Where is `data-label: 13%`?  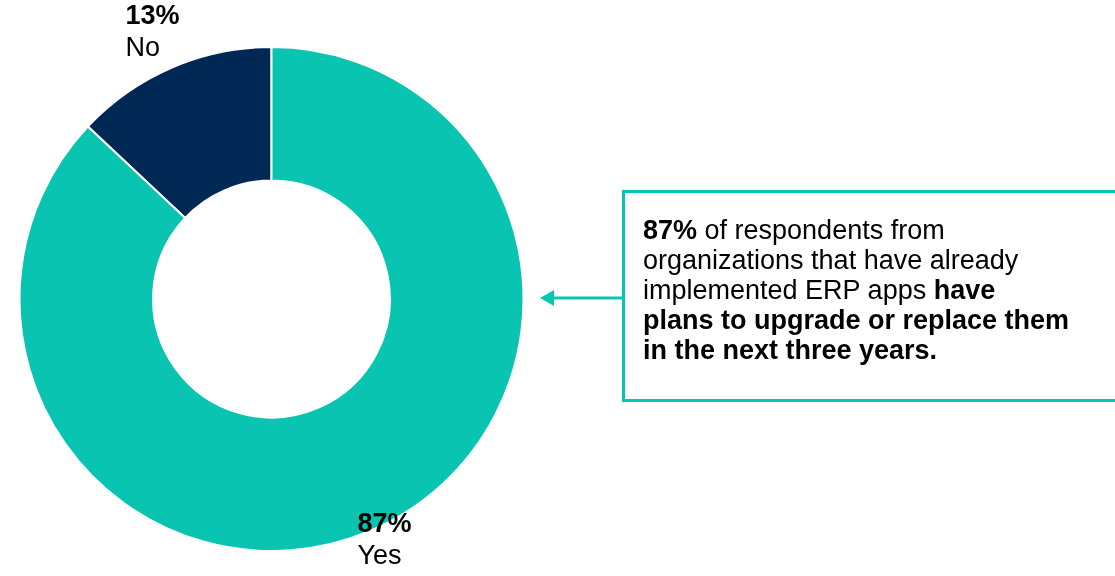
data-label: 13% is located at coordinates (152, 15).